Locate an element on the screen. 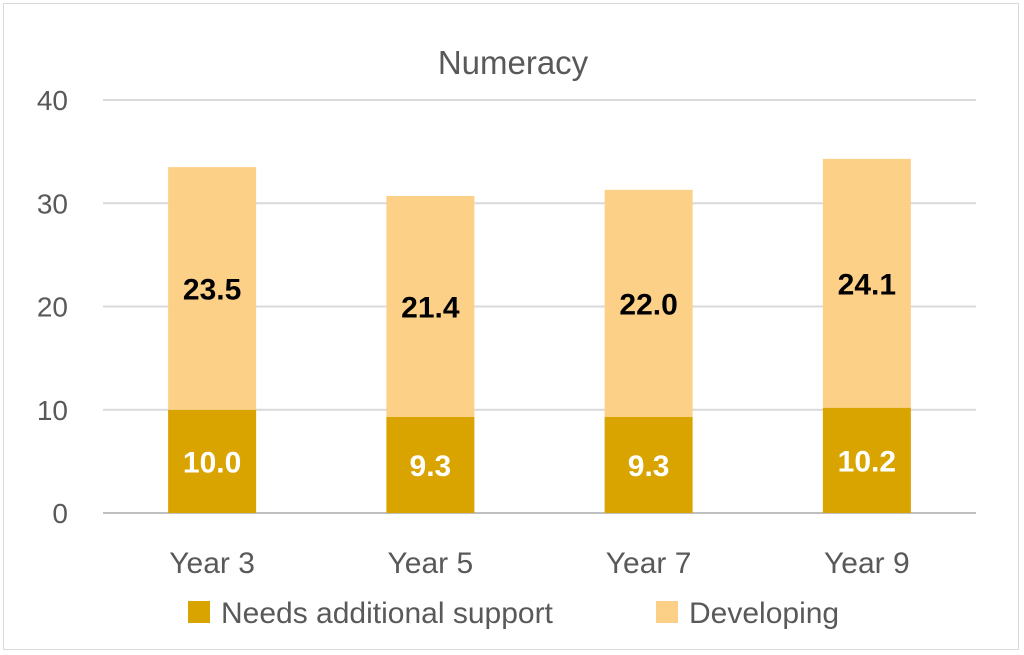  data-label: 10.0 is located at coordinates (212, 462).